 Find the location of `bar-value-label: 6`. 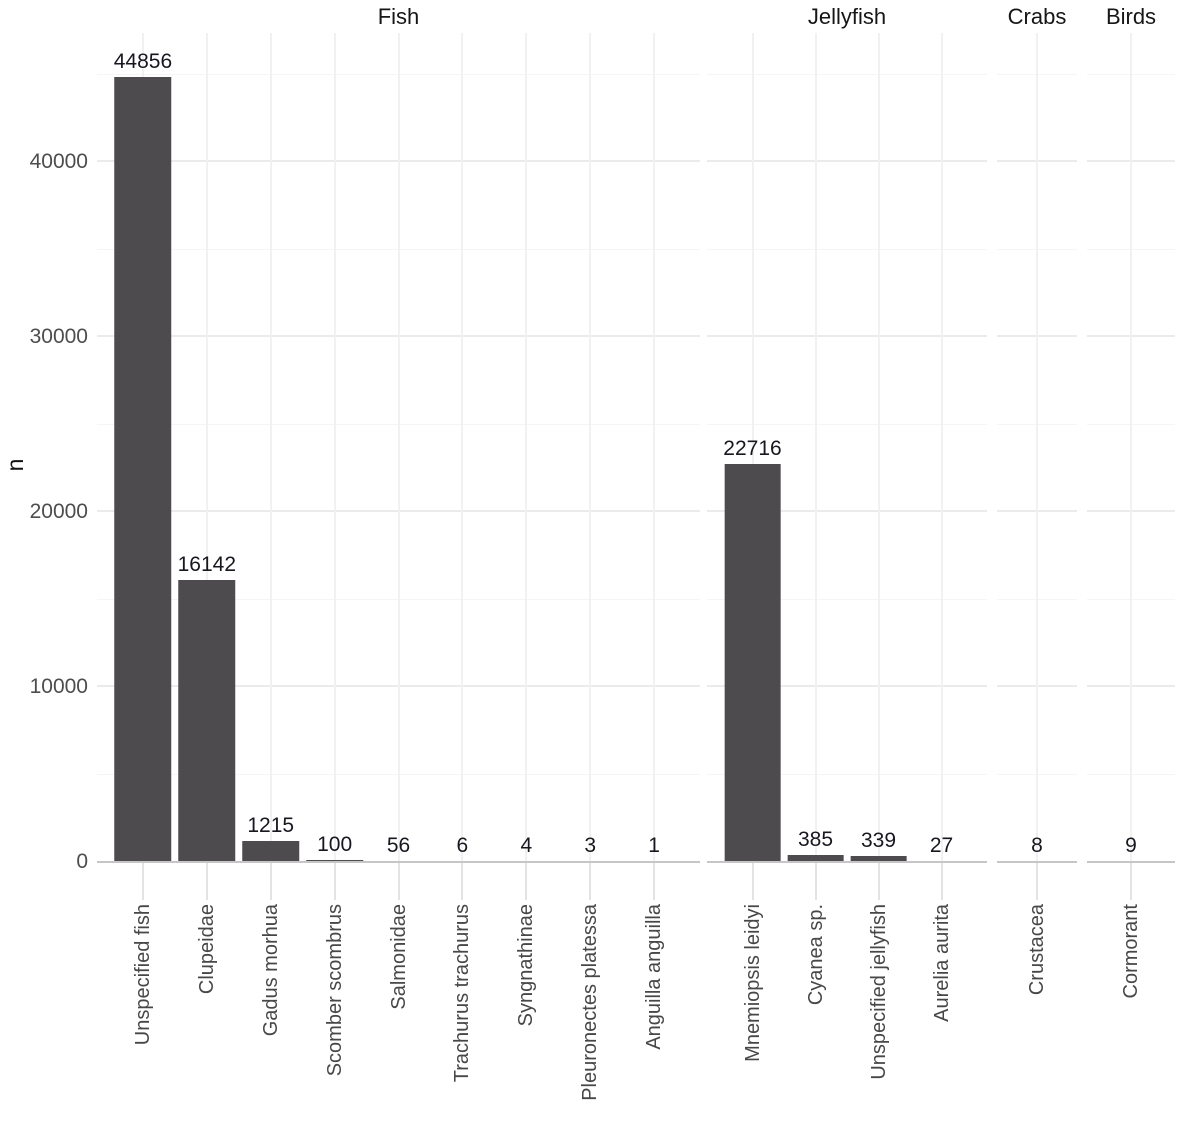

bar-value-label: 6 is located at coordinates (462, 845).